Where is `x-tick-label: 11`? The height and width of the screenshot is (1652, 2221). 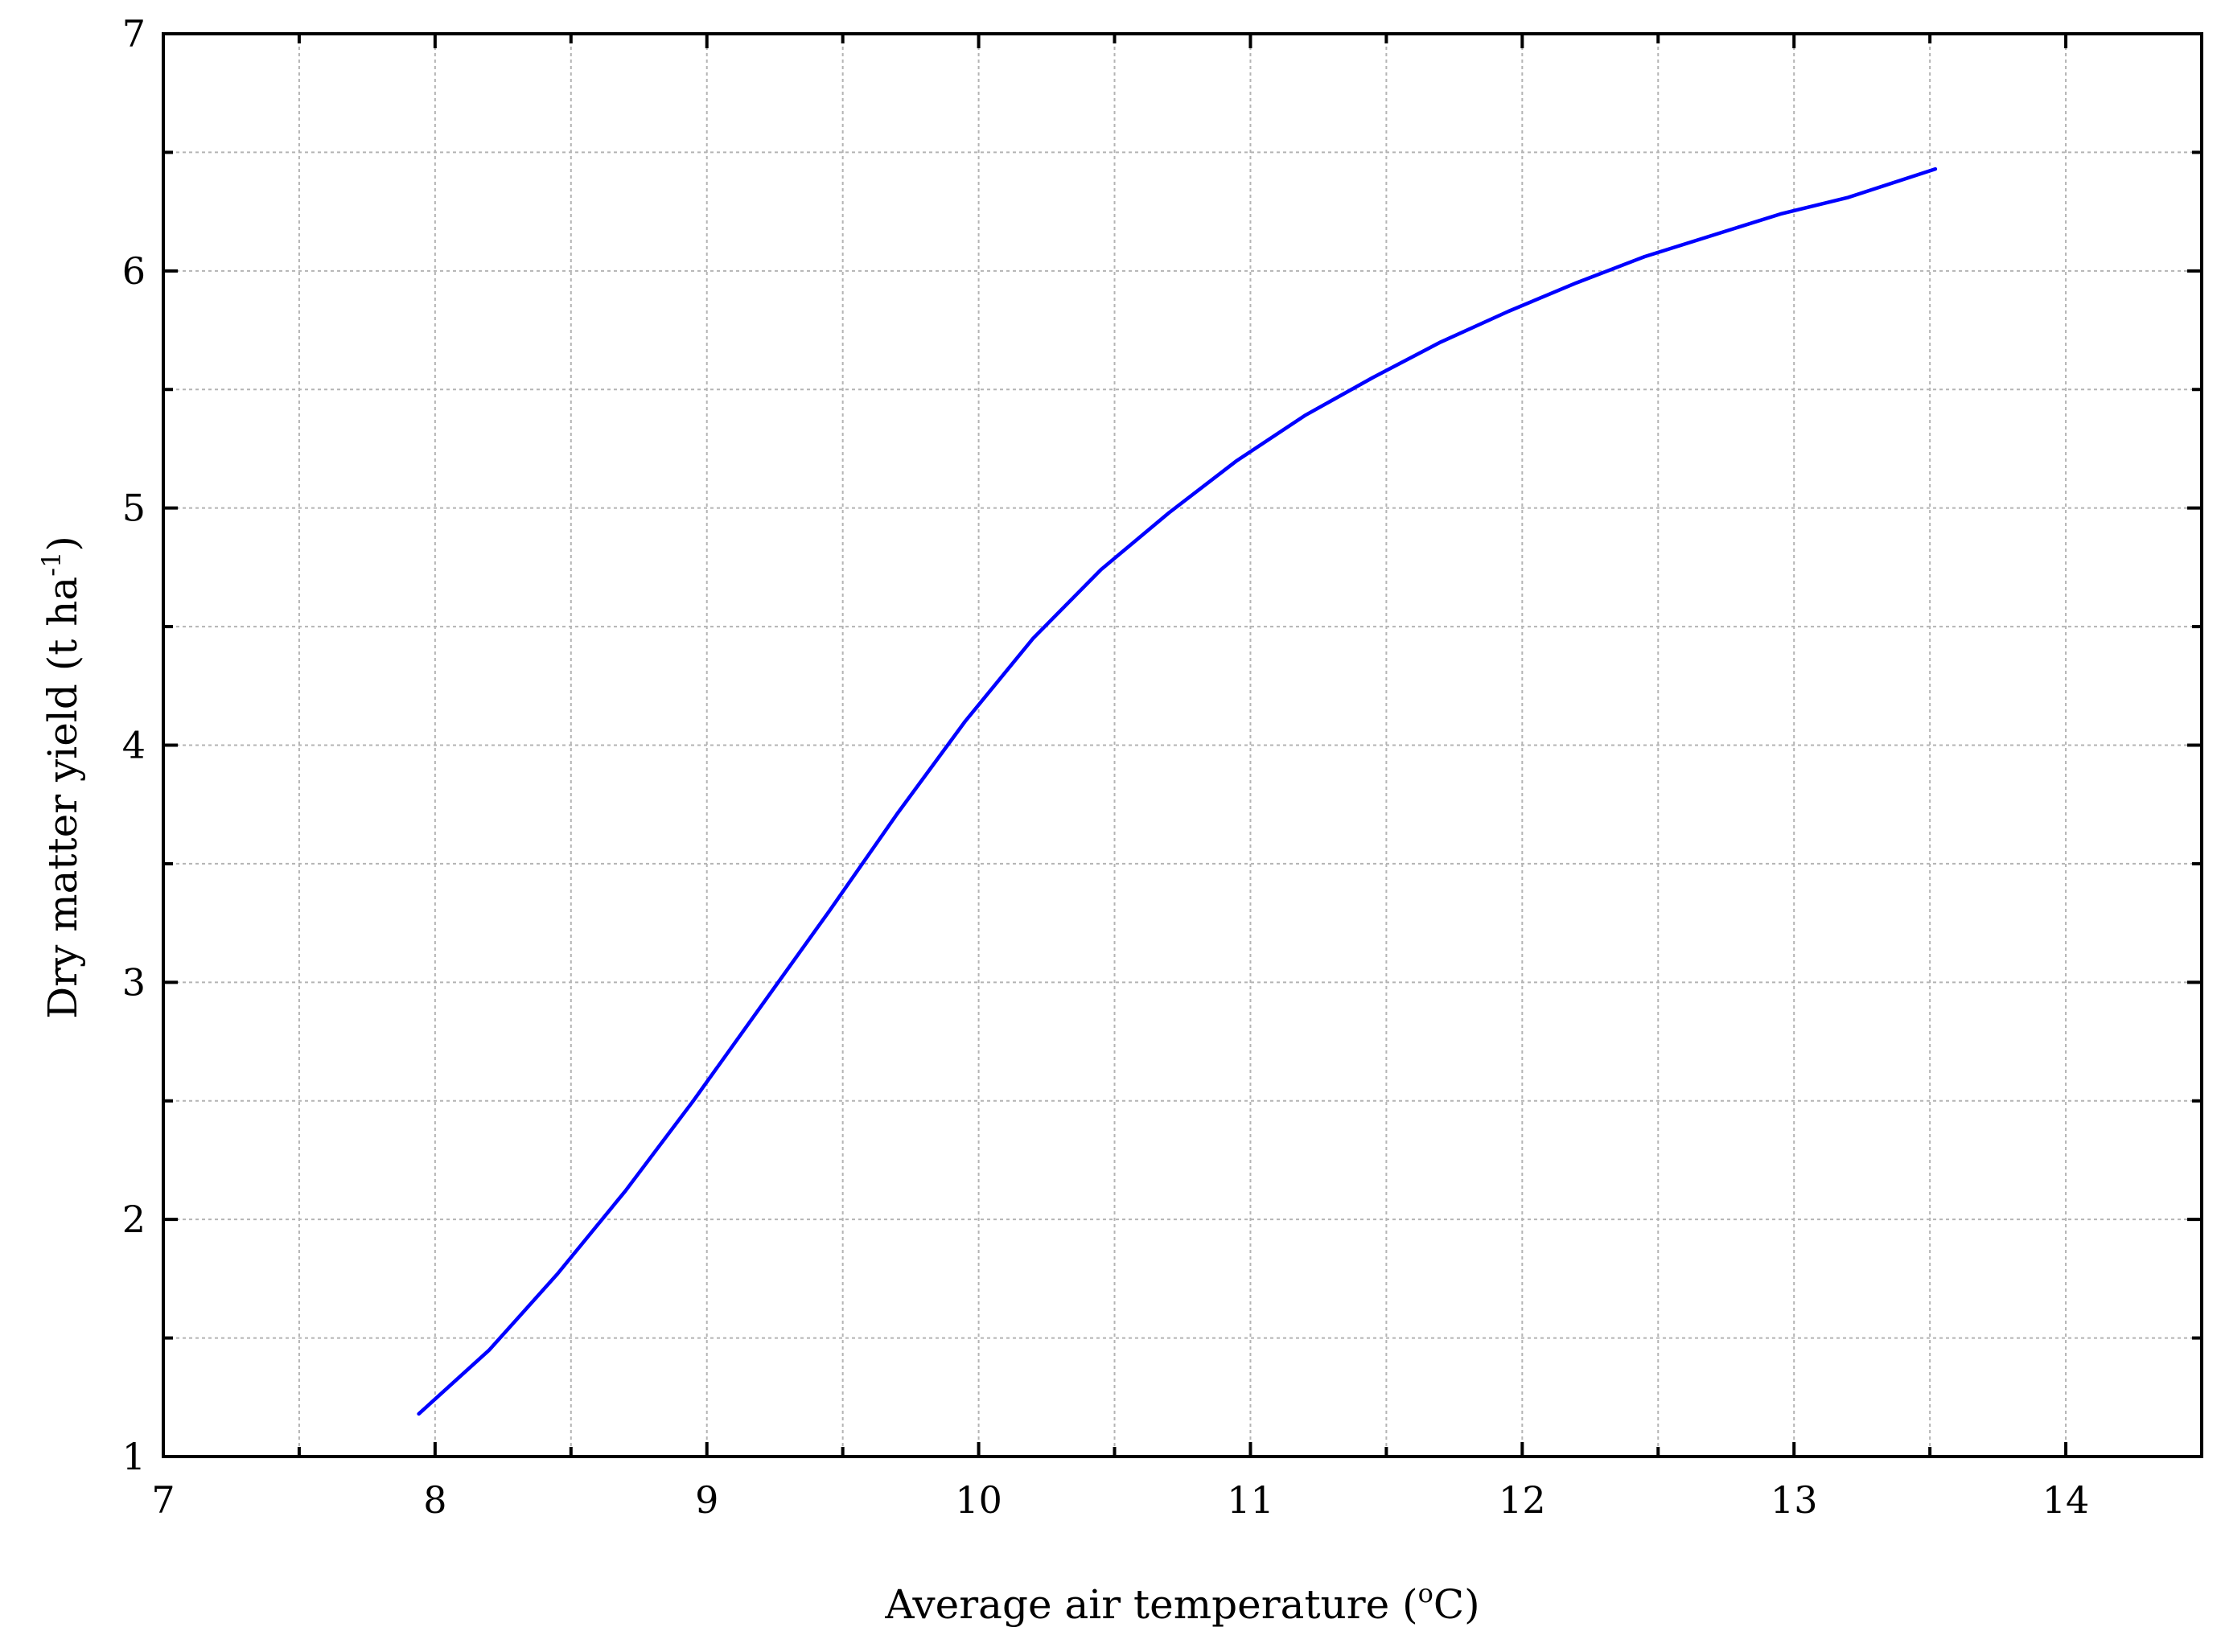 x-tick-label: 11 is located at coordinates (1250, 1500).